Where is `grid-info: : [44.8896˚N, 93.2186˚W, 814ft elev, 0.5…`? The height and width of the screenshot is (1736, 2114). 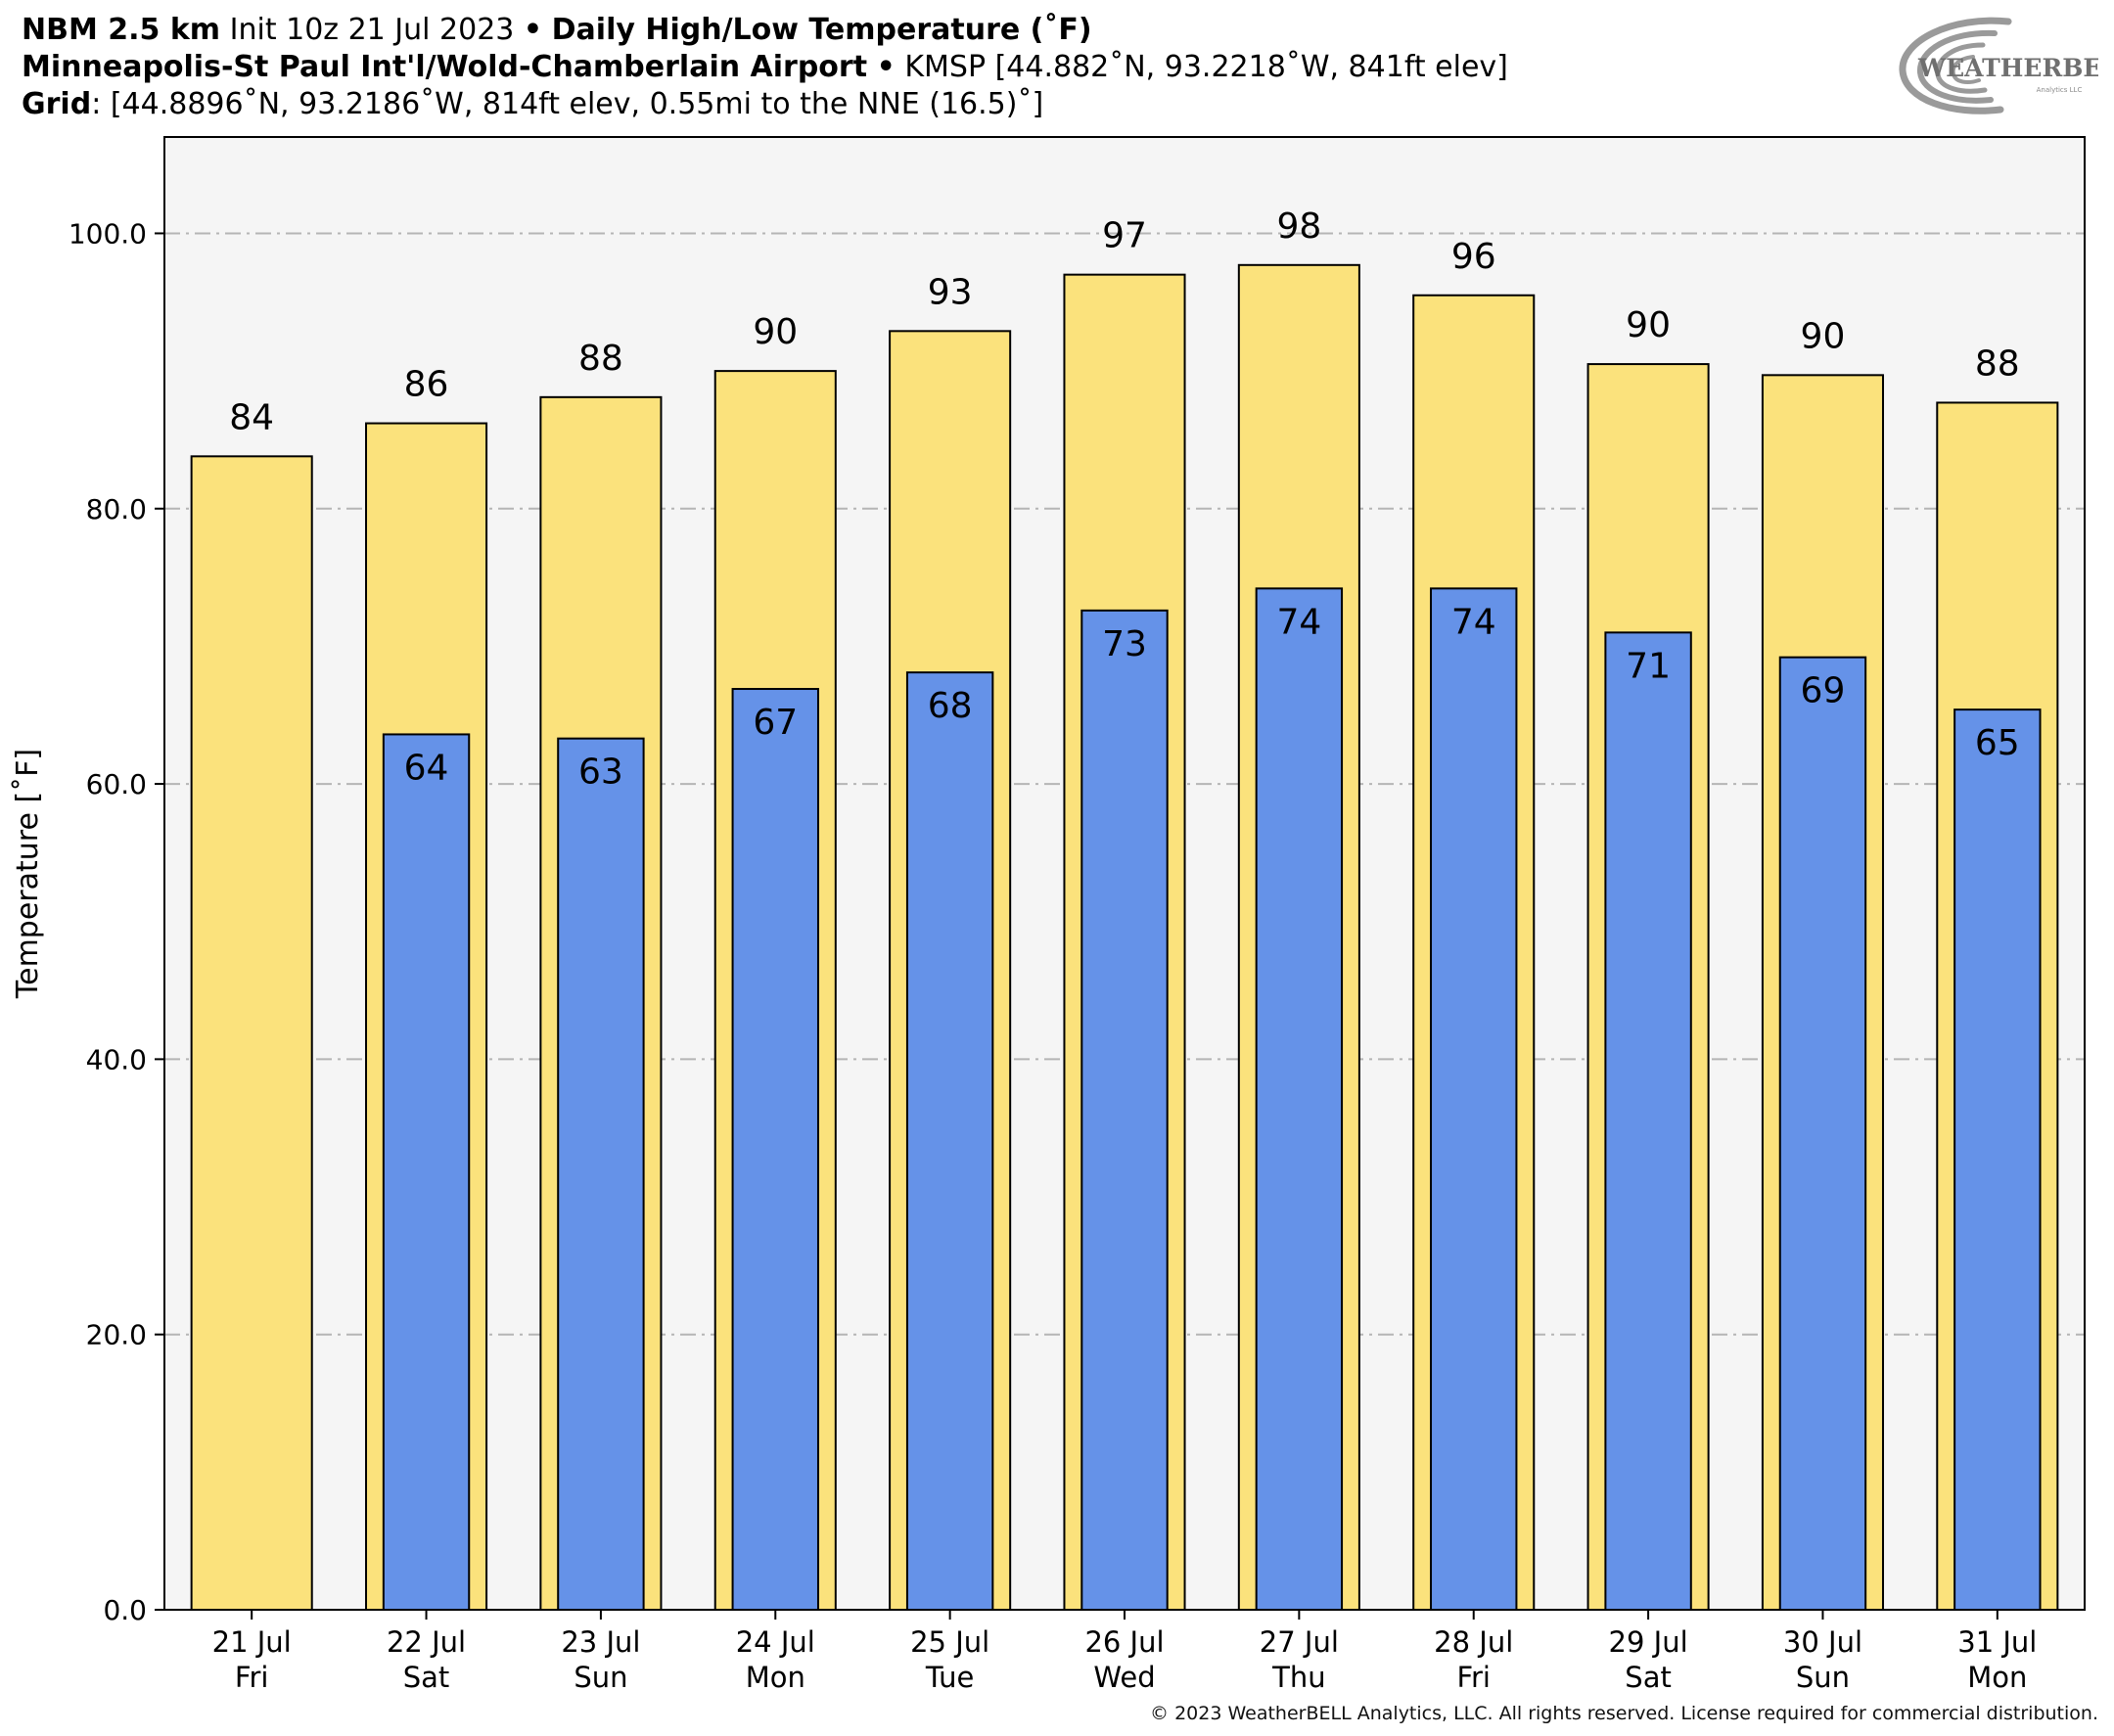 grid-info: : [44.8896˚N, 93.2186˚W, 814ft elev, 0.5… is located at coordinates (567, 104).